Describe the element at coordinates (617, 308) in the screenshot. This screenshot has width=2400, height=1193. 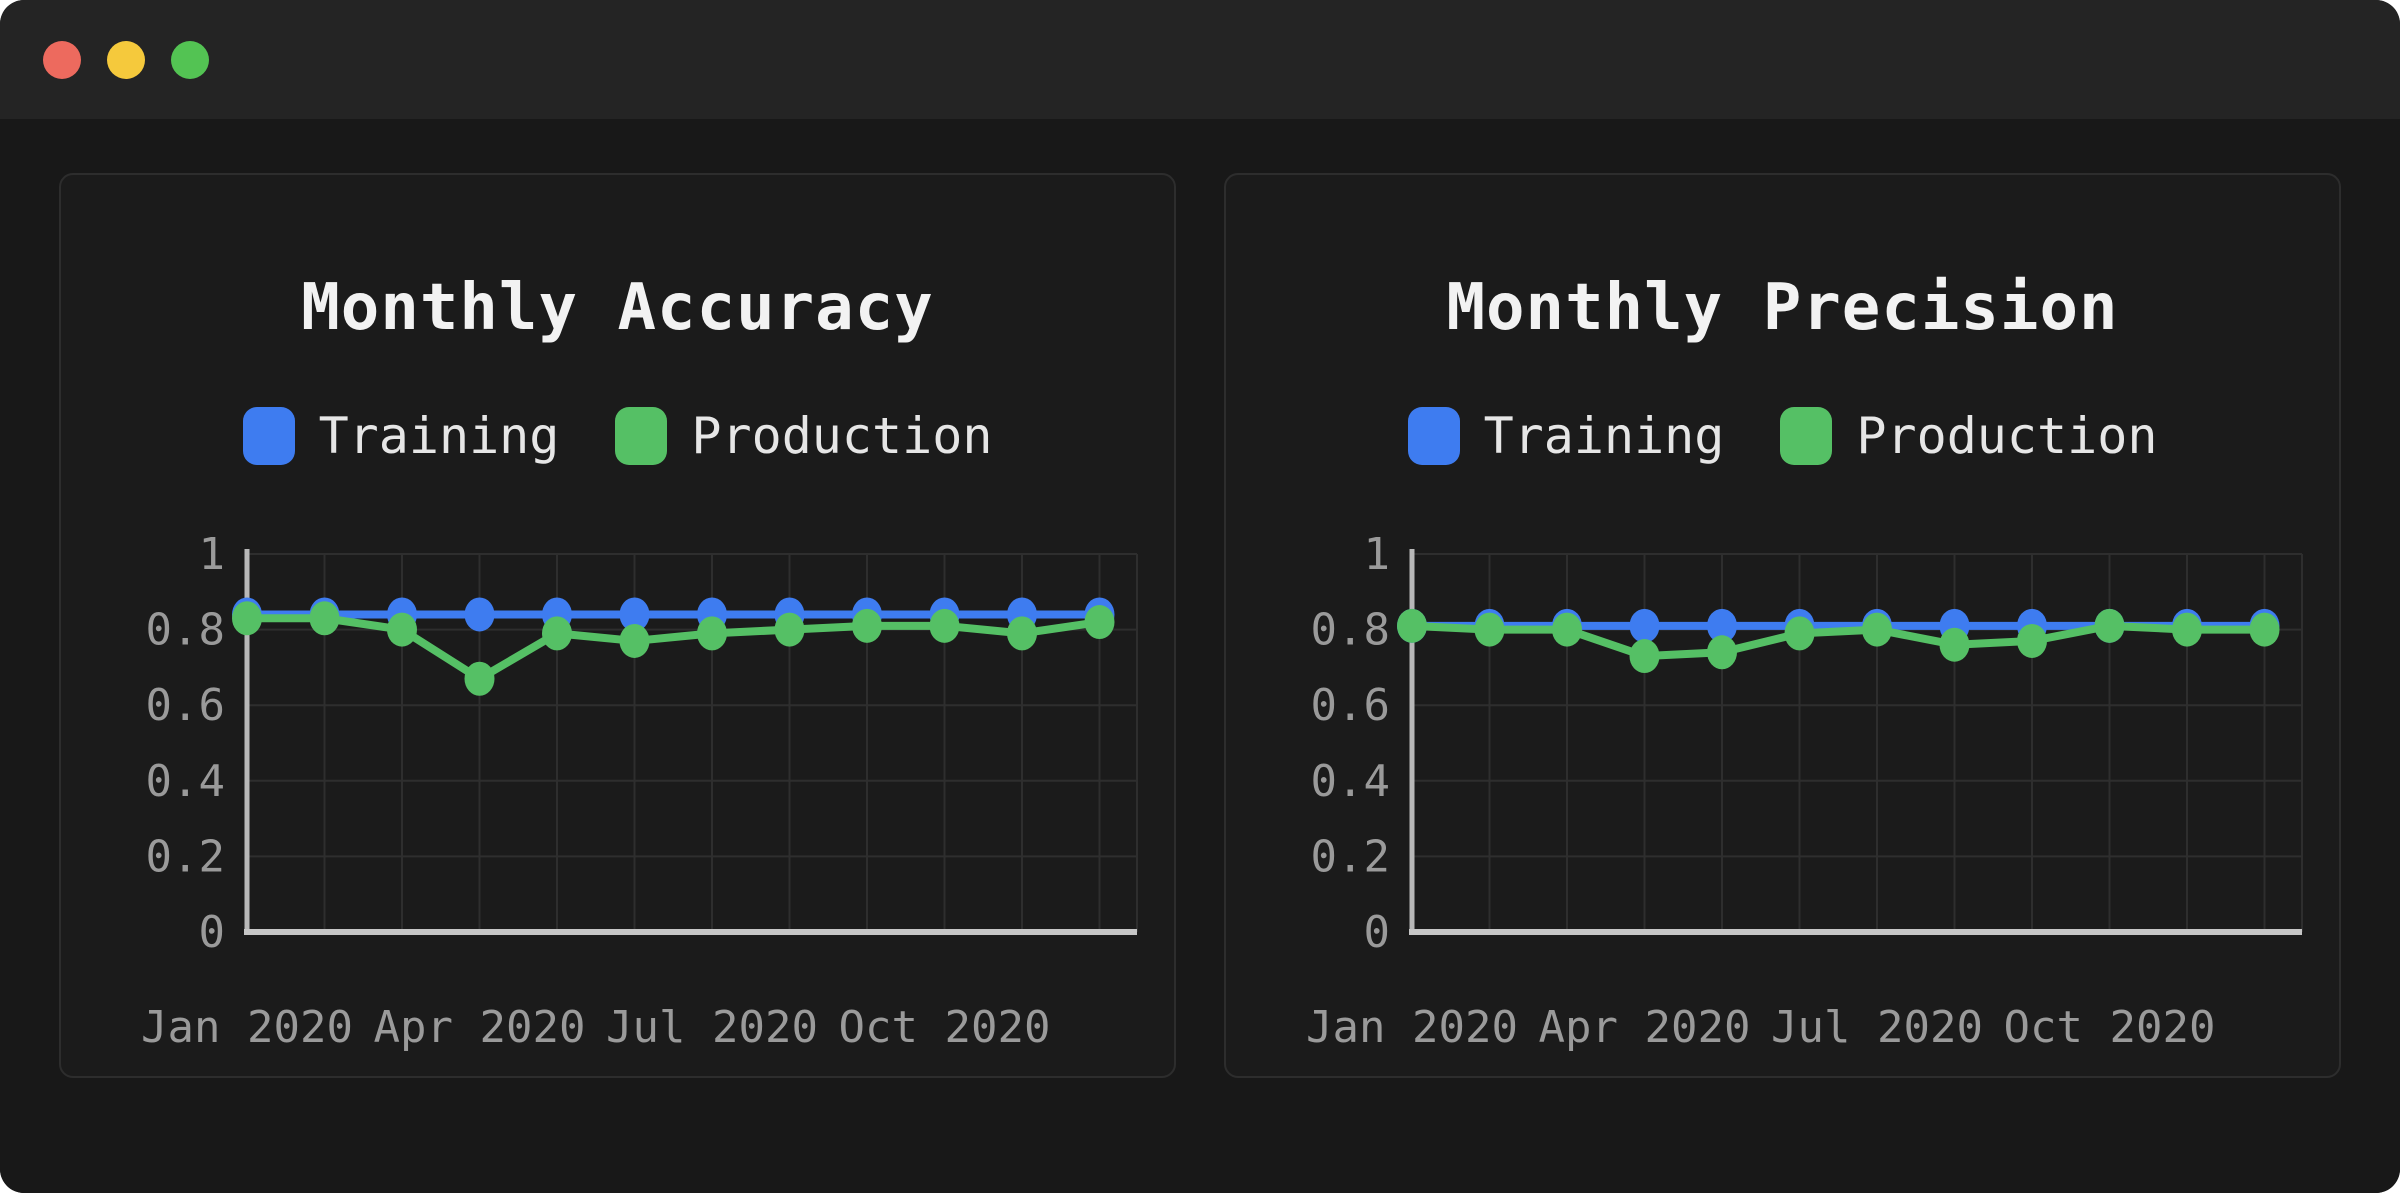
I see `chart-title: Monthly Accuracy` at that location.